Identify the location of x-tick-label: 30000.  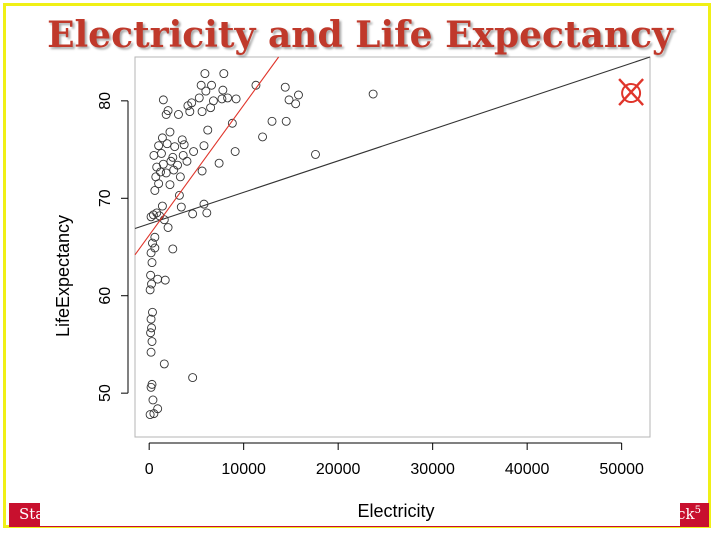
(432, 469).